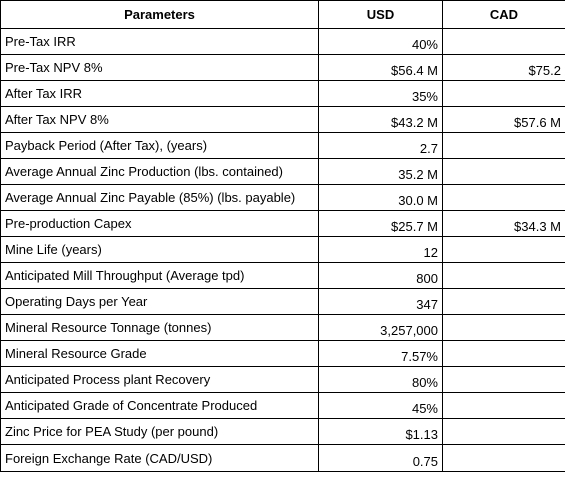 This screenshot has height=486, width=565. Describe the element at coordinates (380, 249) in the screenshot. I see `usd-cell: 12` at that location.